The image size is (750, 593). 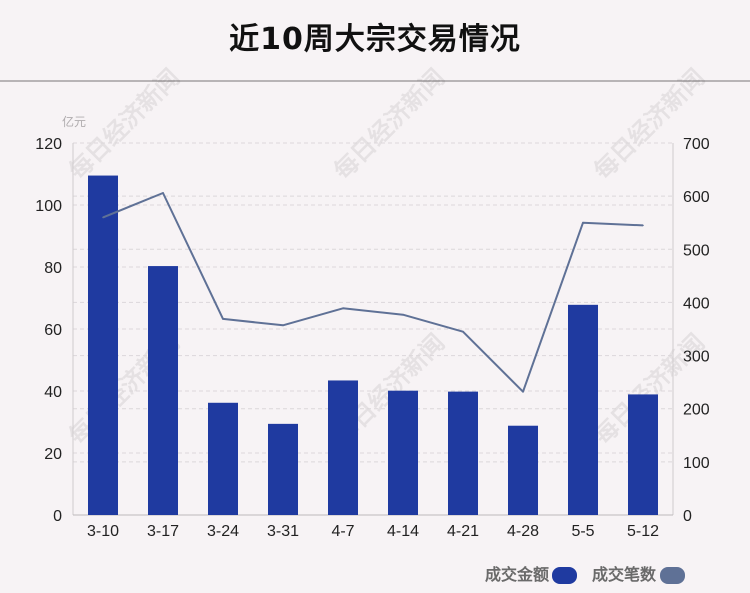 What do you see at coordinates (375, 39) in the screenshot?
I see `chart-title: 近10周大宗交易情况` at bounding box center [375, 39].